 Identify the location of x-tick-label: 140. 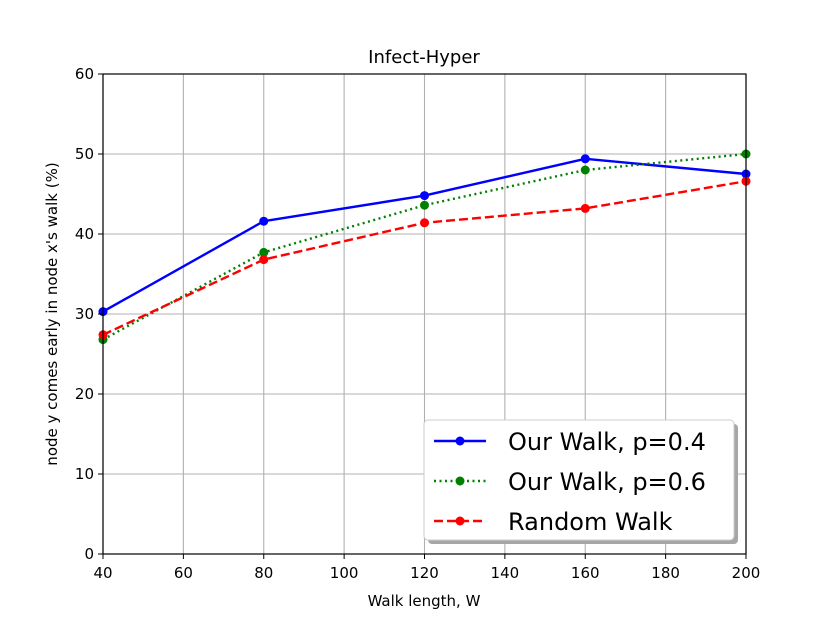
(505, 573).